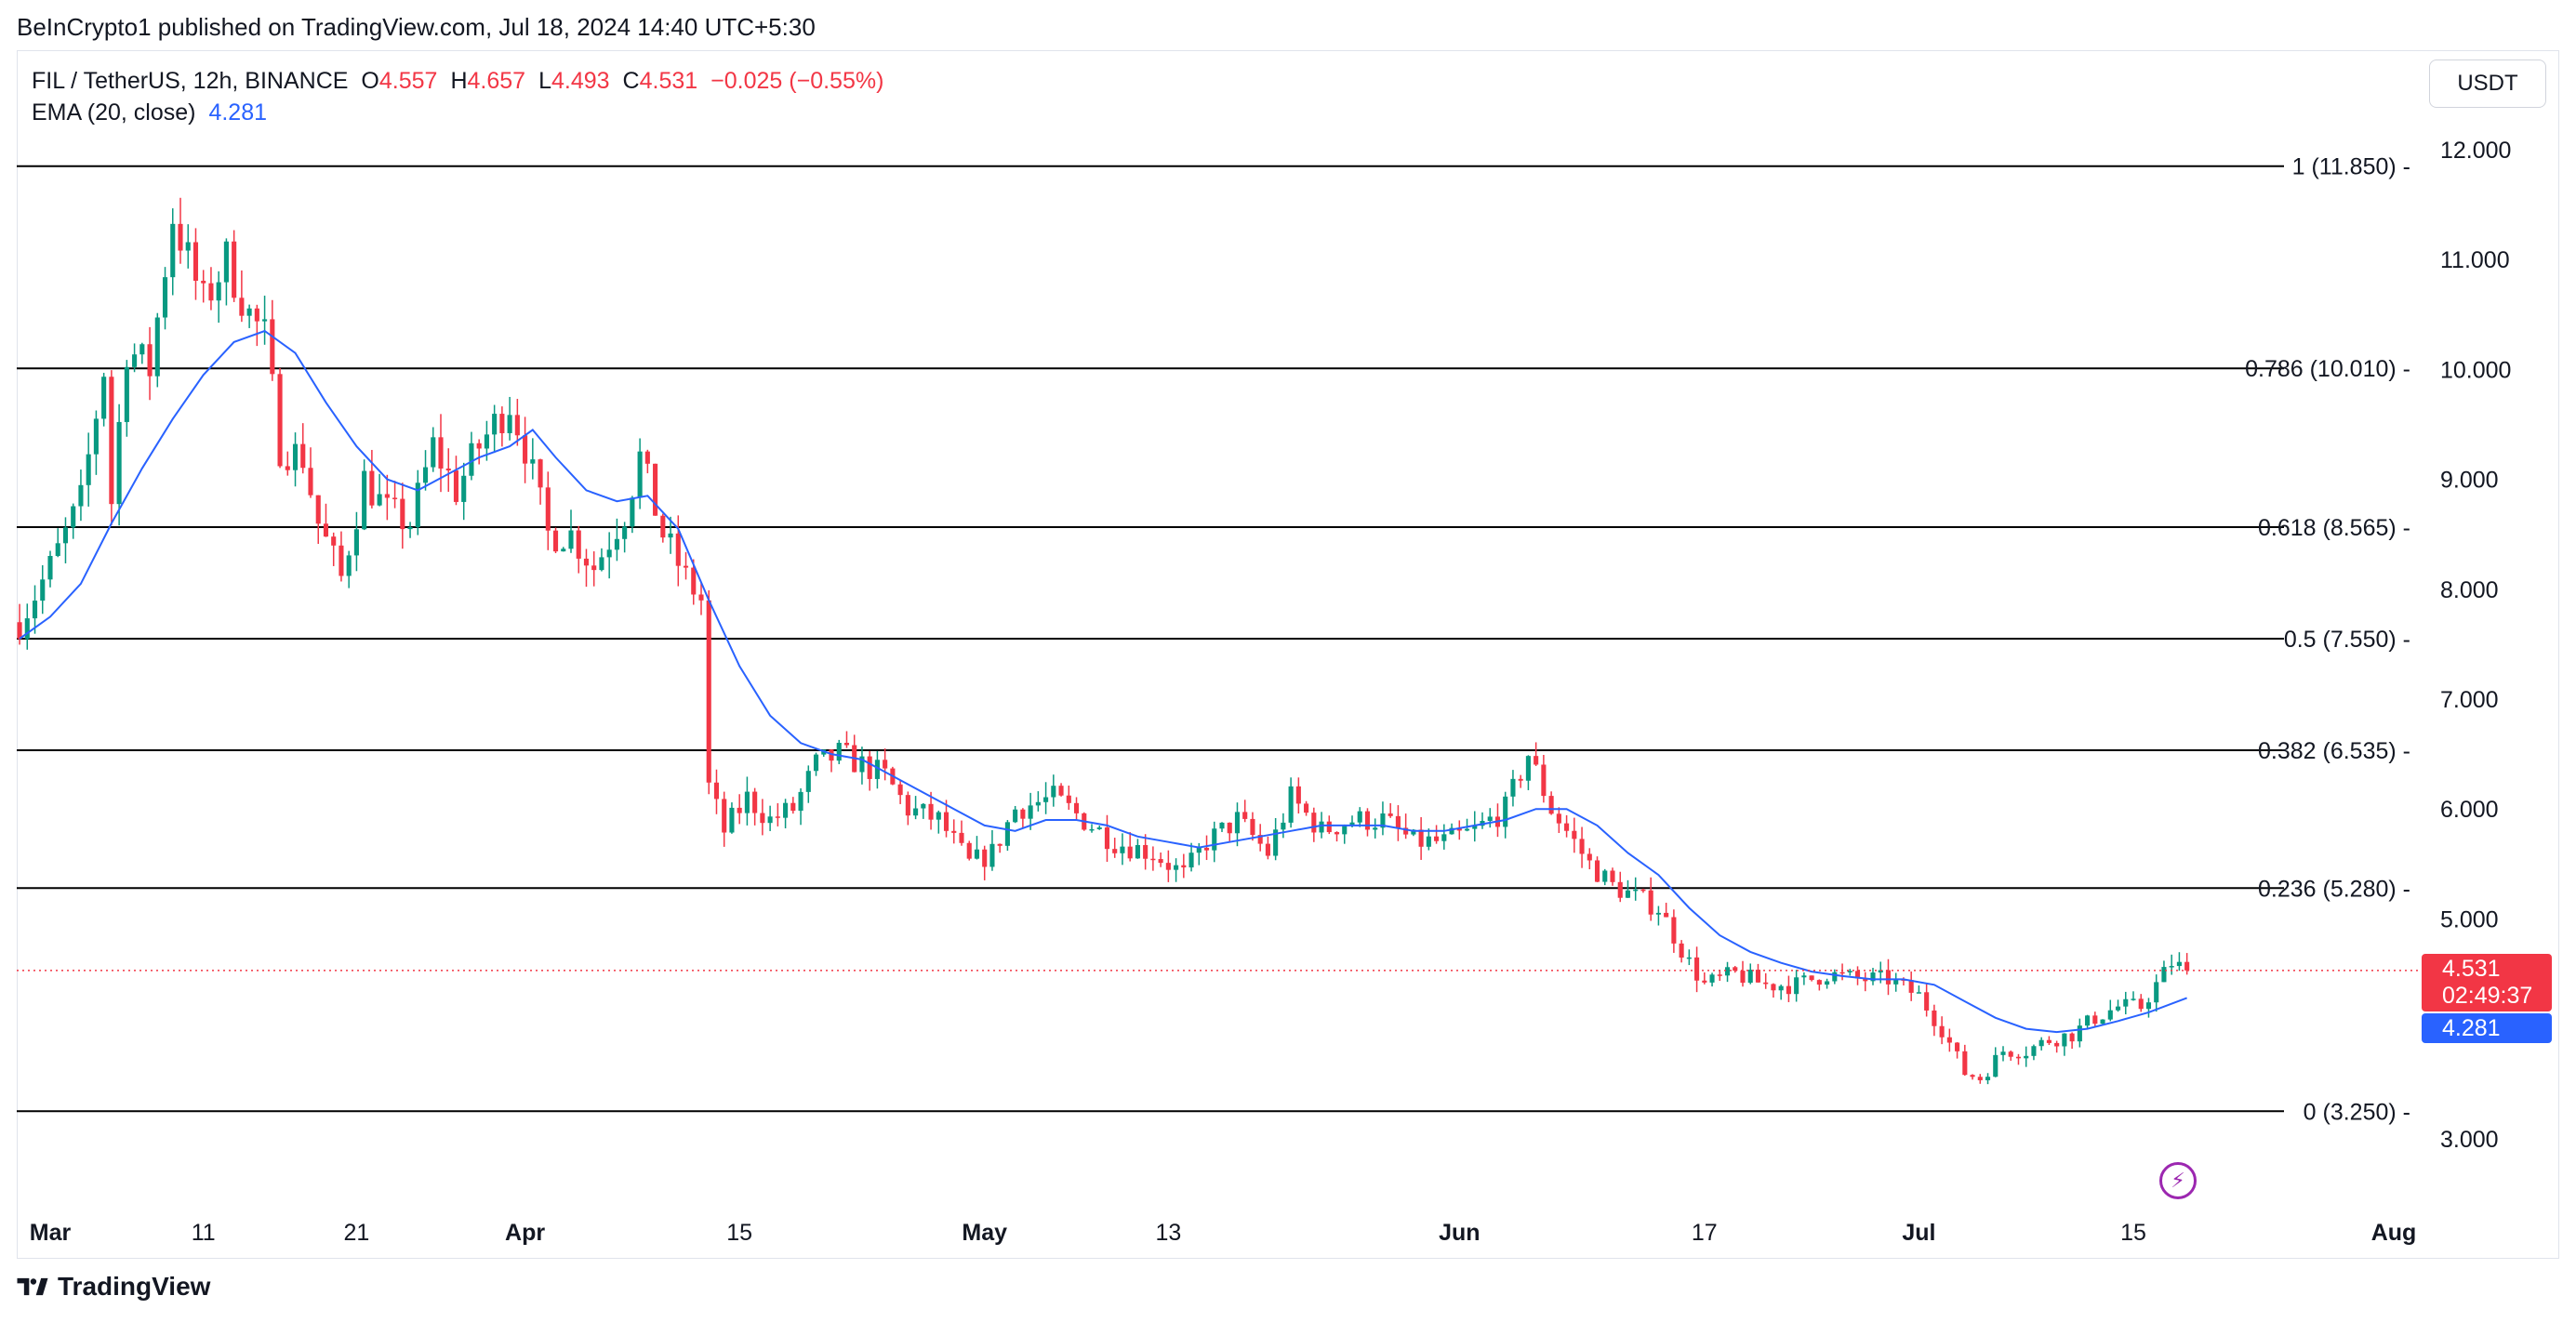  Describe the element at coordinates (399, 81) in the screenshot. I see `ohlc-open: O4.557` at that location.